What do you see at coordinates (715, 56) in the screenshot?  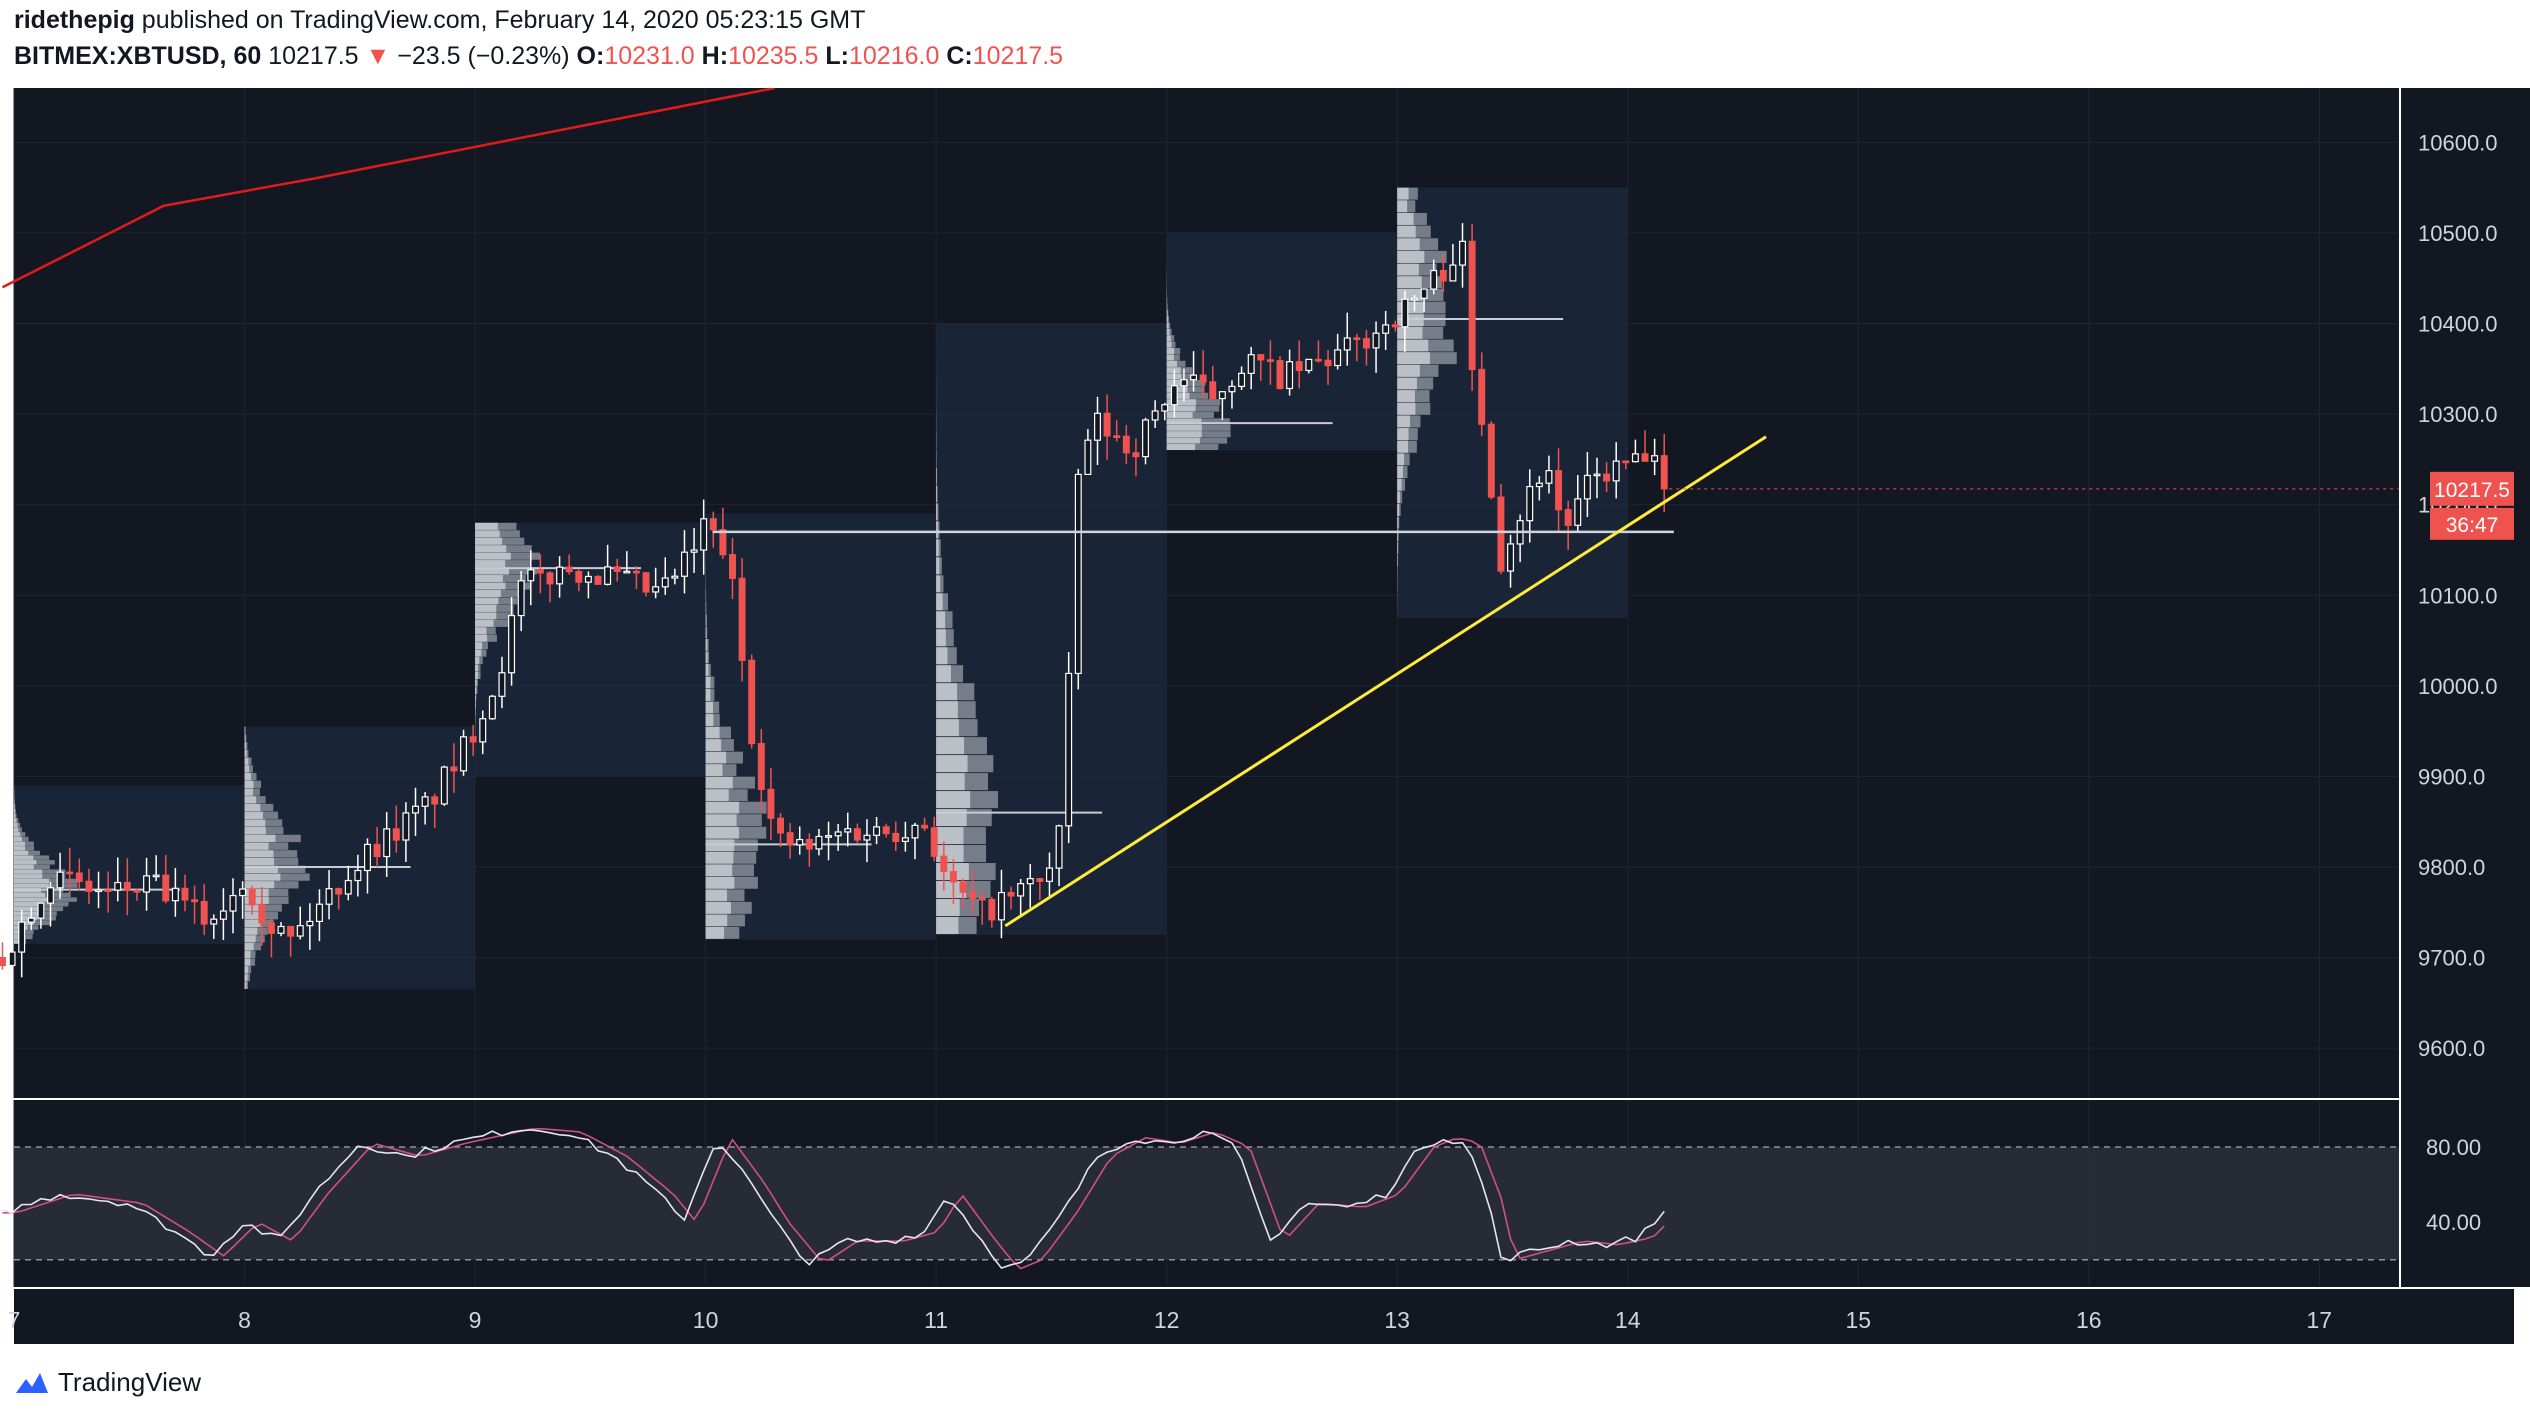 I see `high-label: H:` at bounding box center [715, 56].